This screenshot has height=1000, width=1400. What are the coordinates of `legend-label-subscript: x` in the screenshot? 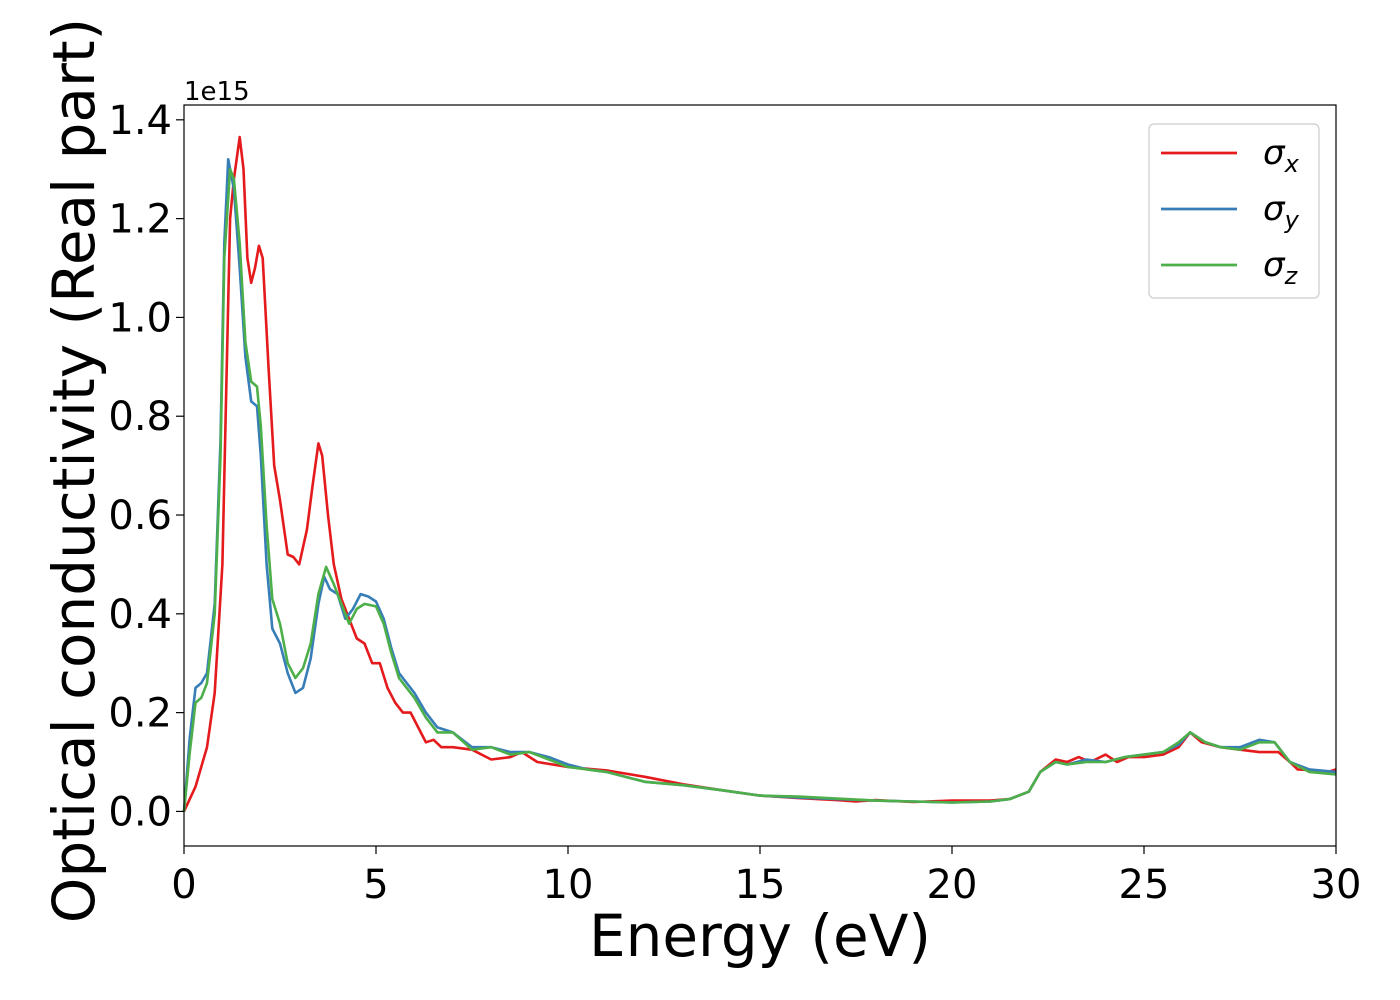 It's located at (1292, 164).